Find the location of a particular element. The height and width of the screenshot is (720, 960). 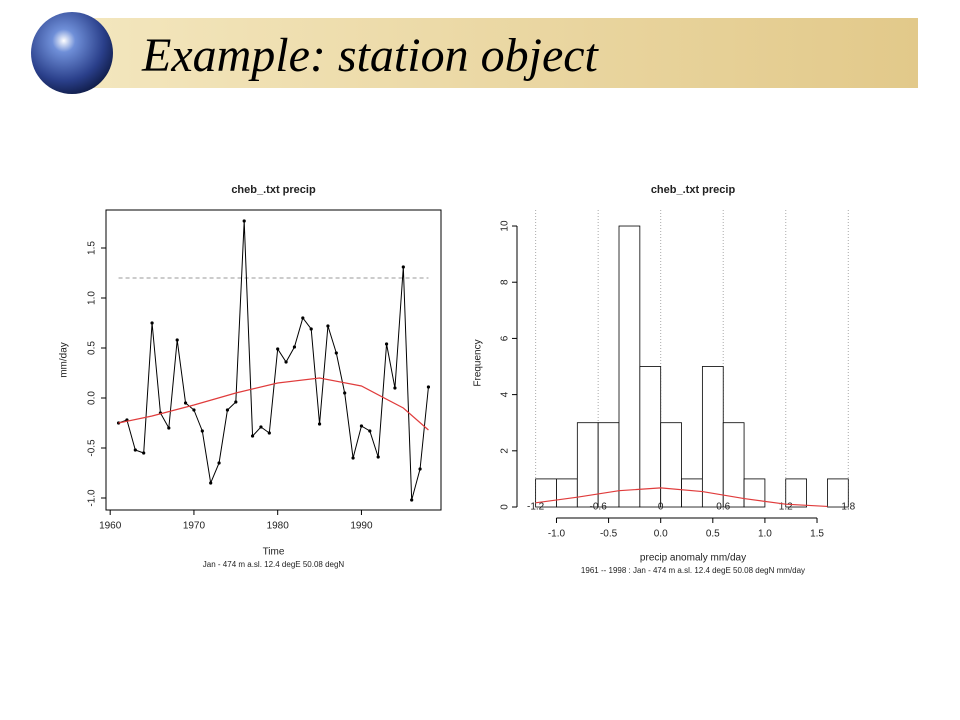

title-banner is located at coordinates (505, 53).